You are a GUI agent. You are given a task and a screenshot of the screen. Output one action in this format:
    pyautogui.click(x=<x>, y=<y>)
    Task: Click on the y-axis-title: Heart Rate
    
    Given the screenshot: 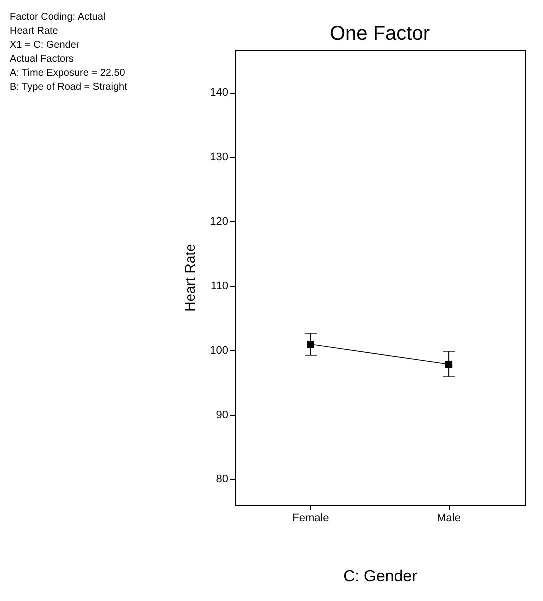 What is the action you would take?
    pyautogui.click(x=190, y=278)
    